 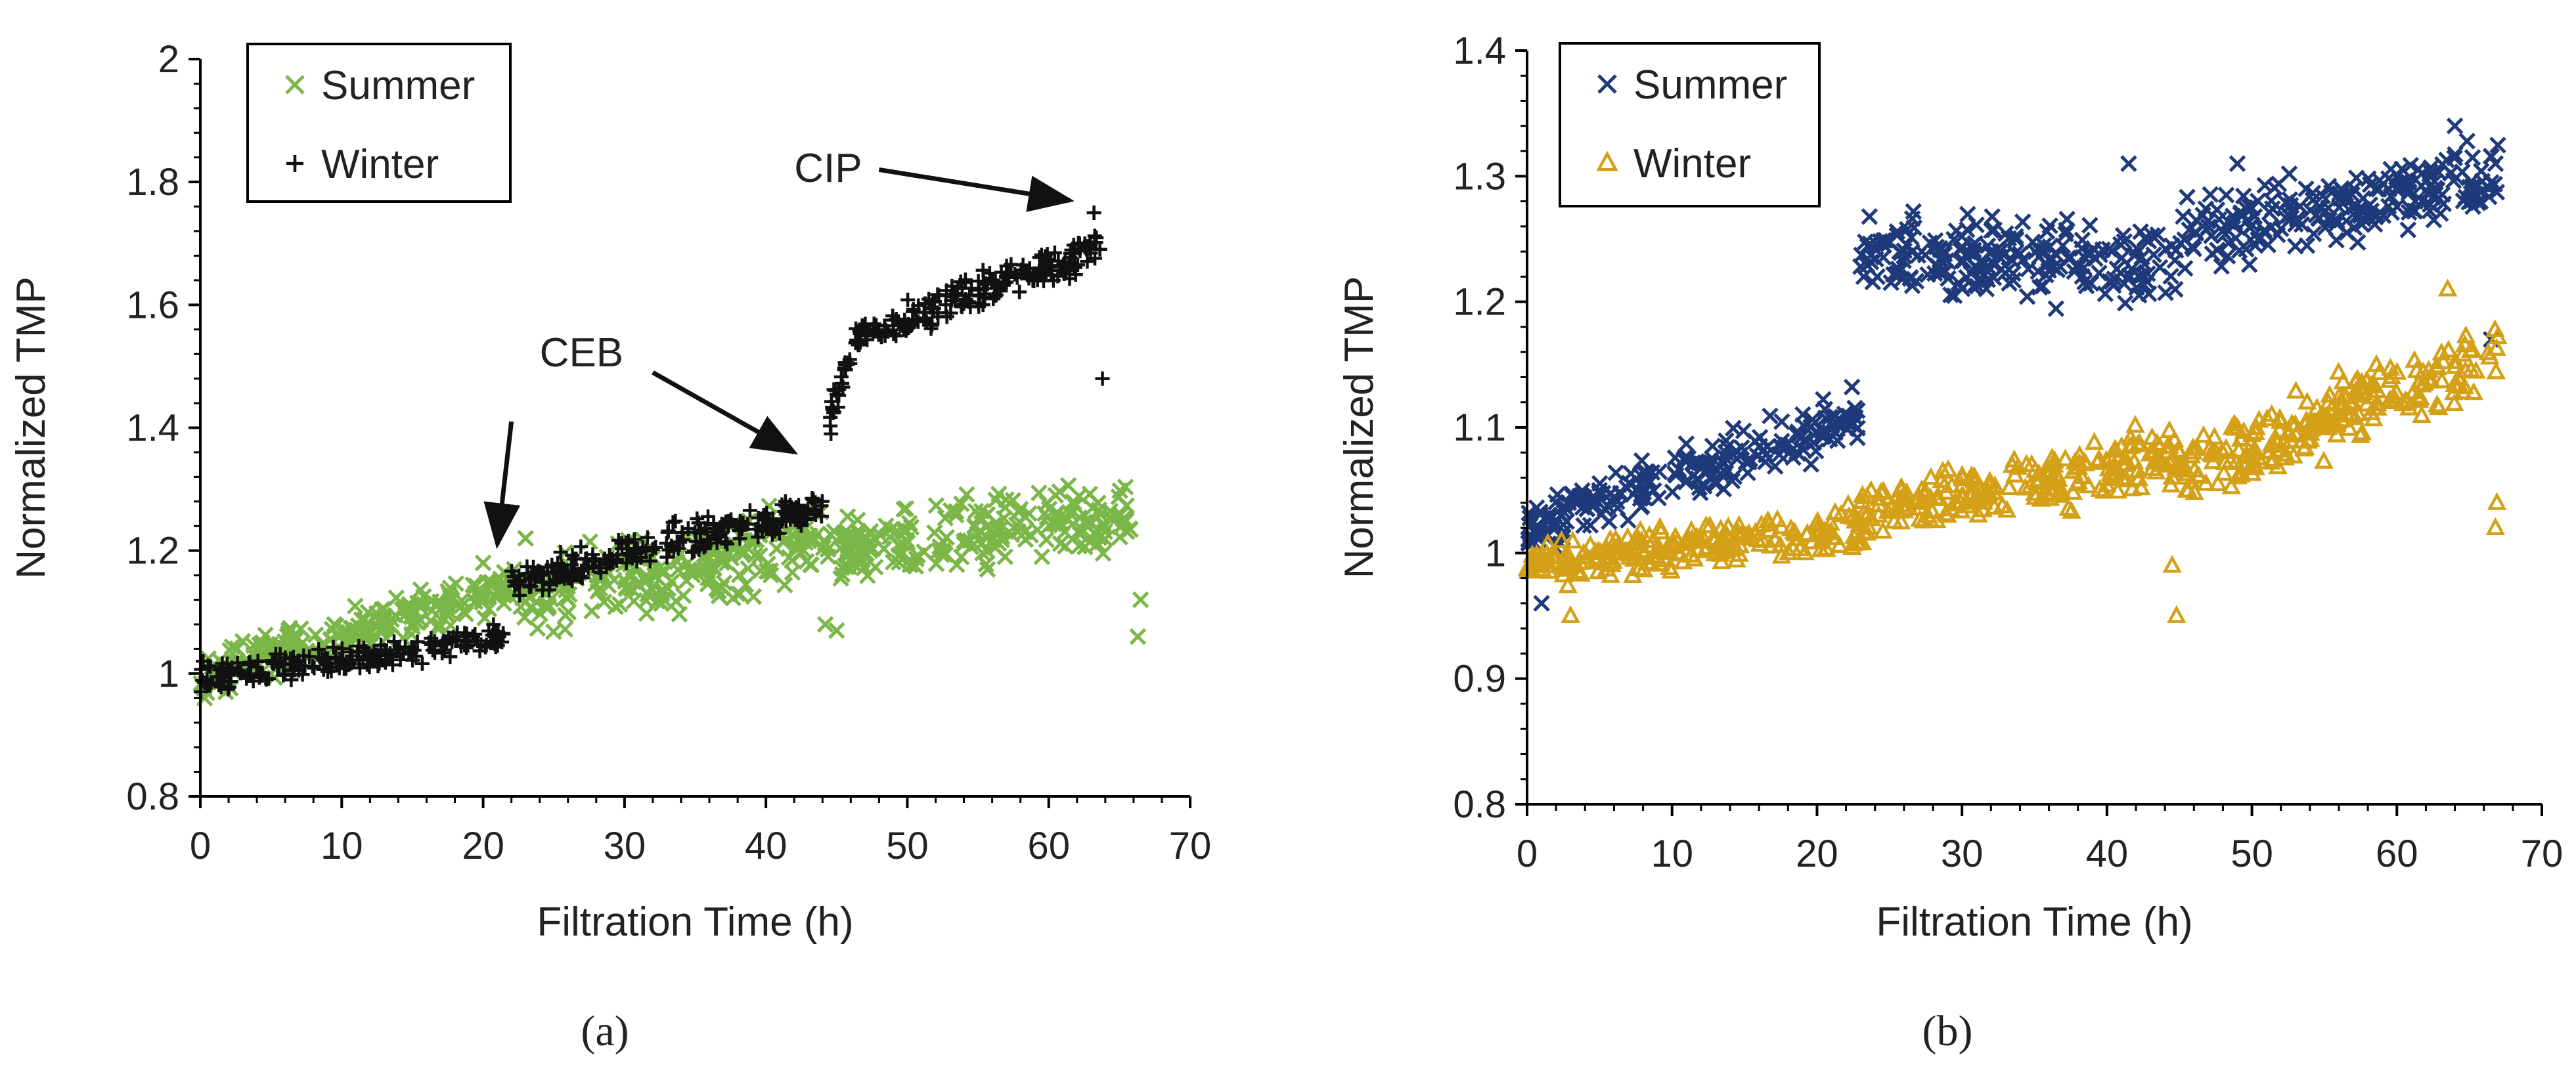 I want to click on legend-label-summer: Summer, so click(x=1710, y=85).